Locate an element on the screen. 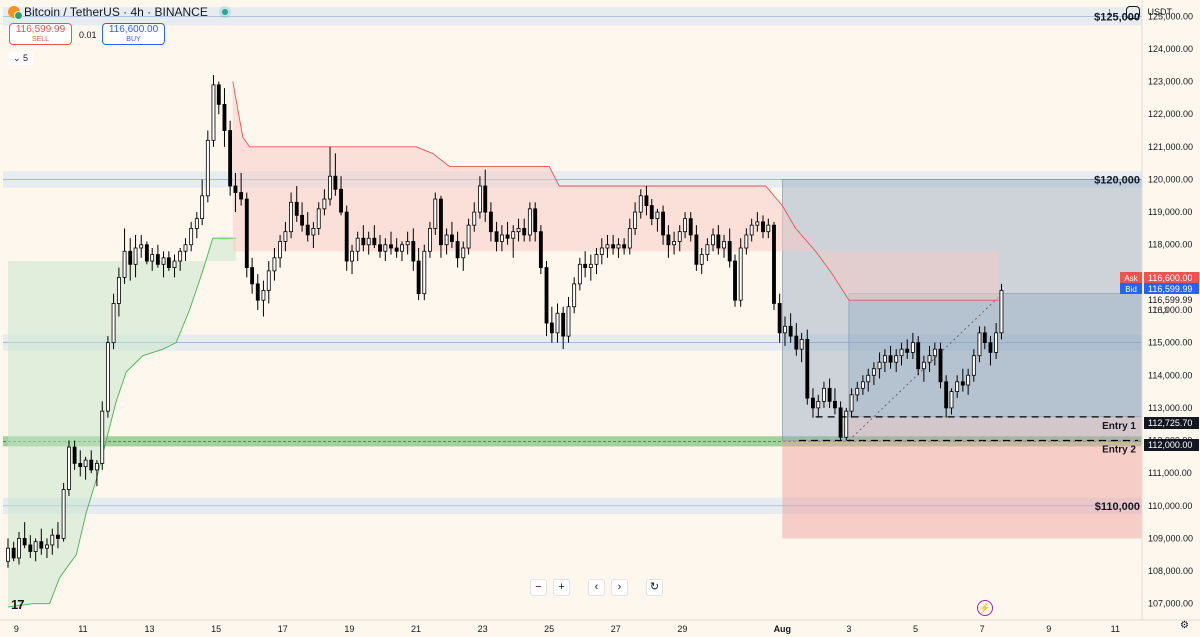  lightning-icon: ⚡ is located at coordinates (985, 608).